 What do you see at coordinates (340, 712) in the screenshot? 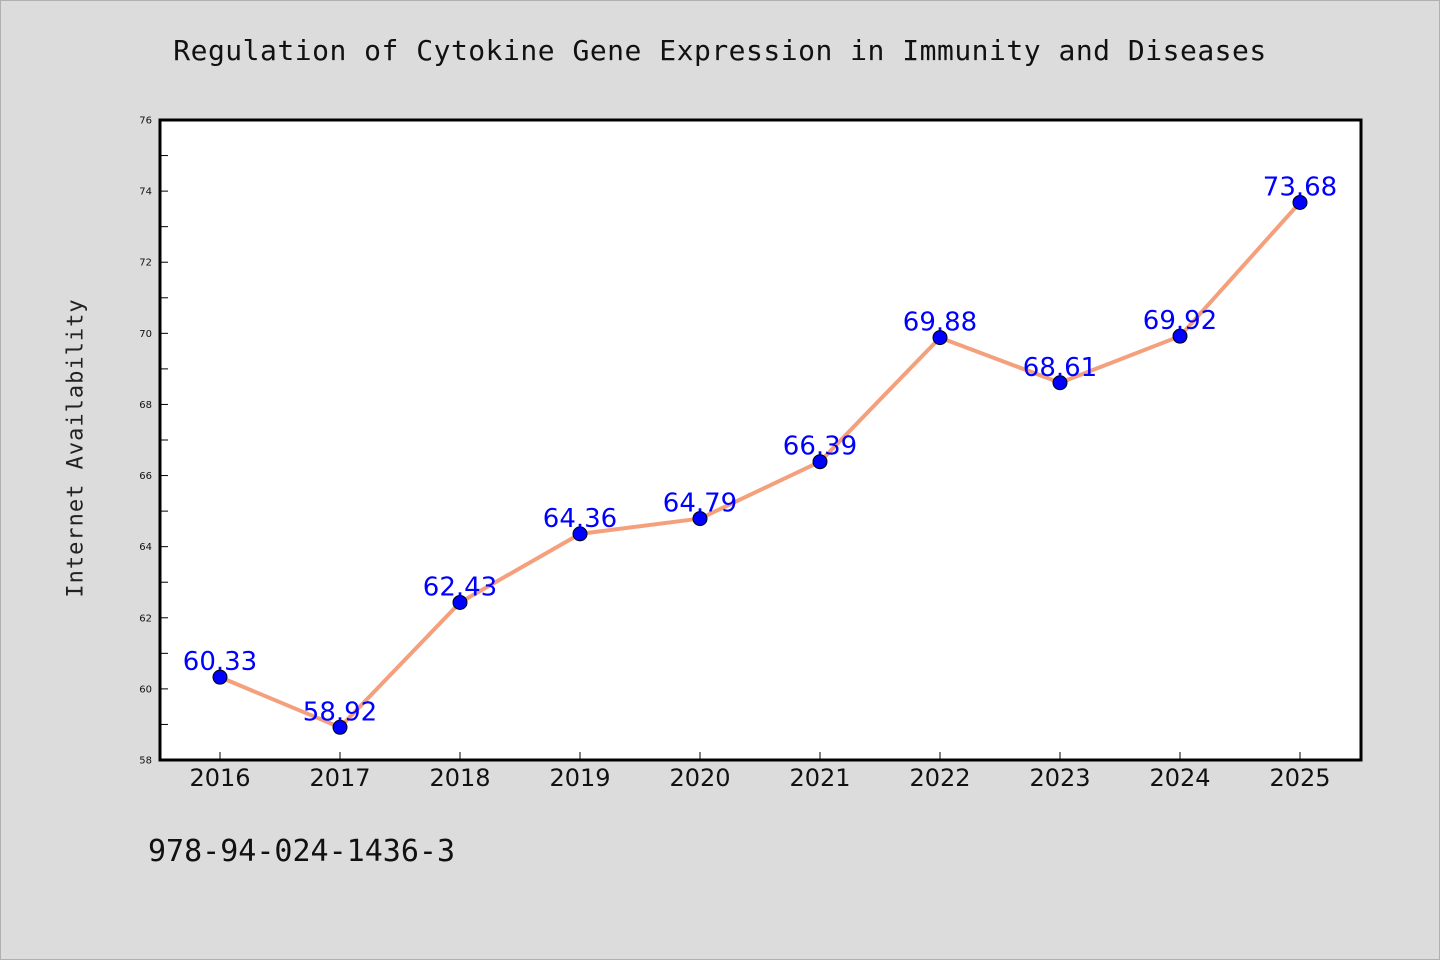
I see `data-label: 58.92` at bounding box center [340, 712].